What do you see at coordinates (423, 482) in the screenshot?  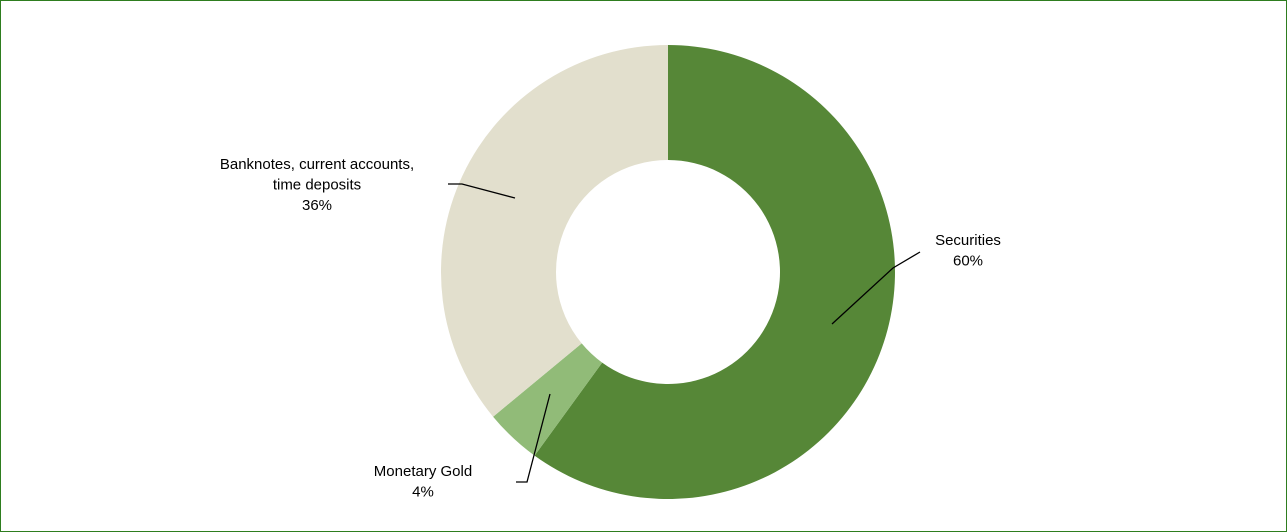 I see `slice-label: Monetary Gold 4%` at bounding box center [423, 482].